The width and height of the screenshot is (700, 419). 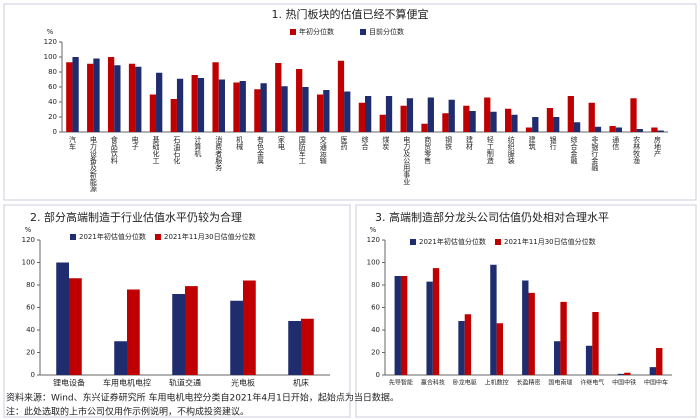 What do you see at coordinates (350, 14) in the screenshot?
I see `chart-title: 1. 热门板块的估值已经不算便宜` at bounding box center [350, 14].